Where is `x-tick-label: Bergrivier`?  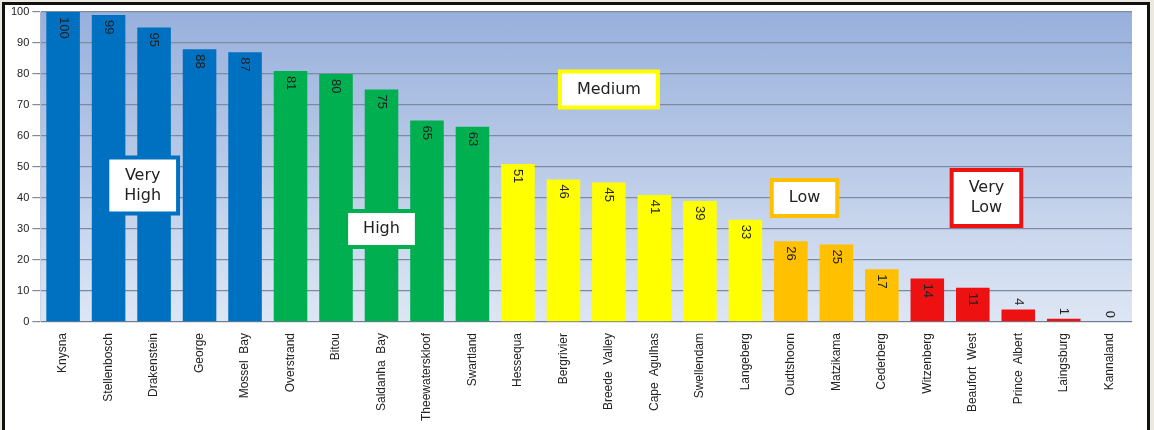
x-tick-label: Bergrivier is located at coordinates (562, 358).